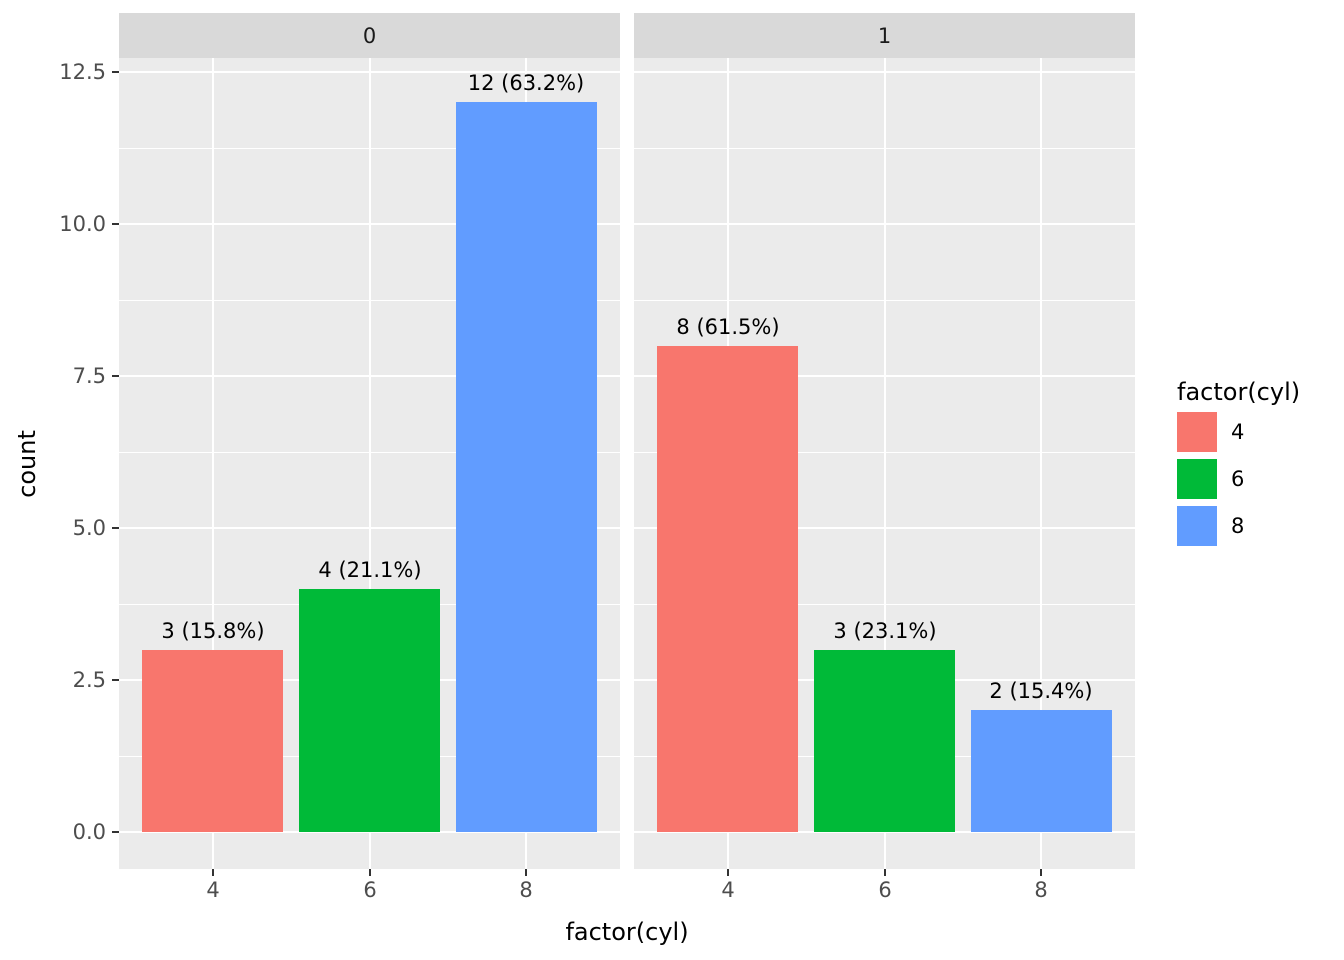 This screenshot has height=960, width=1344. What do you see at coordinates (82, 224) in the screenshot?
I see `y-tick-label: 10.0` at bounding box center [82, 224].